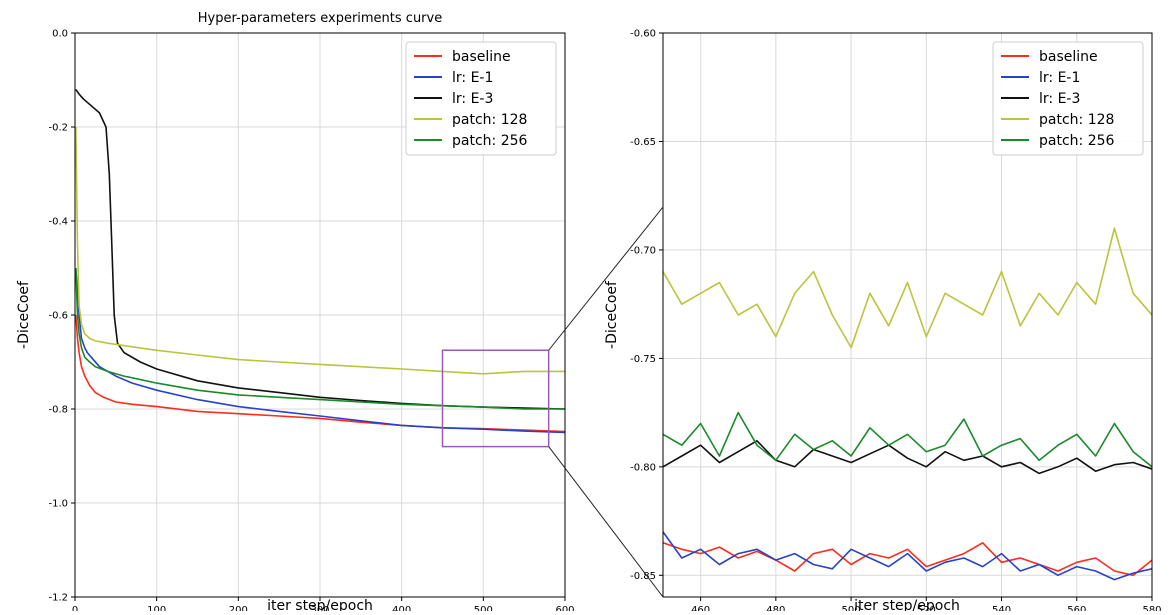 The image size is (1172, 615). What do you see at coordinates (1076, 608) in the screenshot?
I see `x-tick-label: 560` at bounding box center [1076, 608].